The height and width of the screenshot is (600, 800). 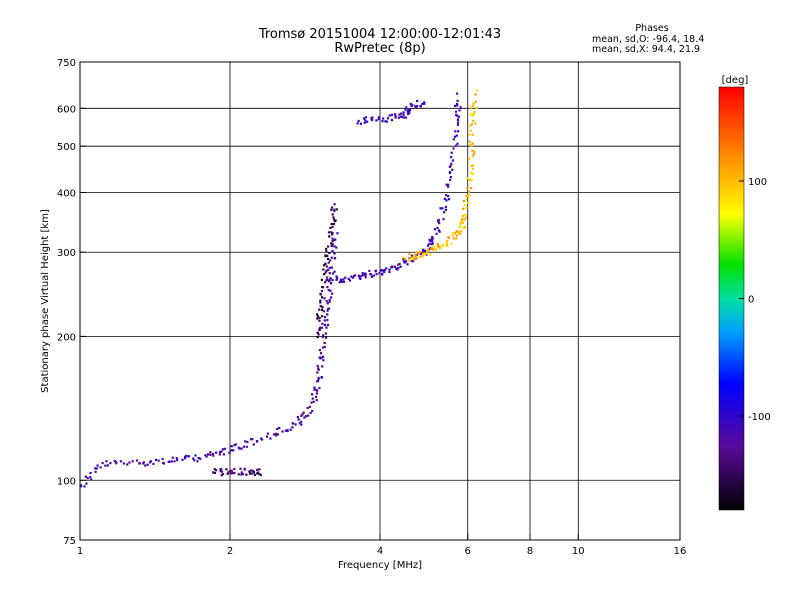 What do you see at coordinates (66, 481) in the screenshot?
I see `y-tick-label: 100` at bounding box center [66, 481].